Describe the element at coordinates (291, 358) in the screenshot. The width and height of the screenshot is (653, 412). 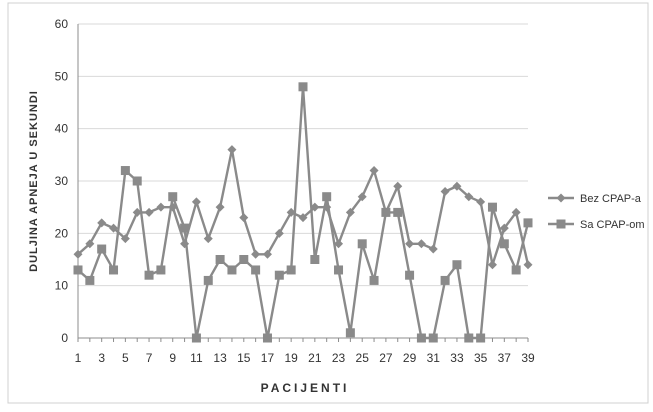
I see `x-tick-label: 19` at that location.